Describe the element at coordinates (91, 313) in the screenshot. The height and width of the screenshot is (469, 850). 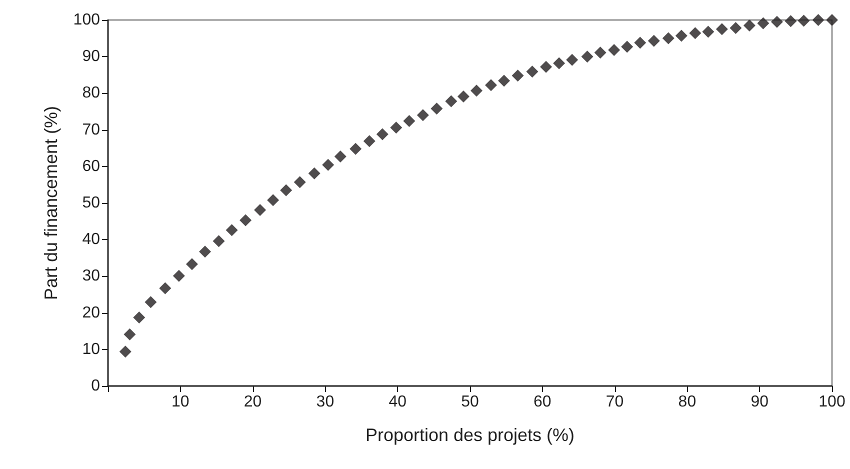
I see `y-tick-label: 20` at that location.